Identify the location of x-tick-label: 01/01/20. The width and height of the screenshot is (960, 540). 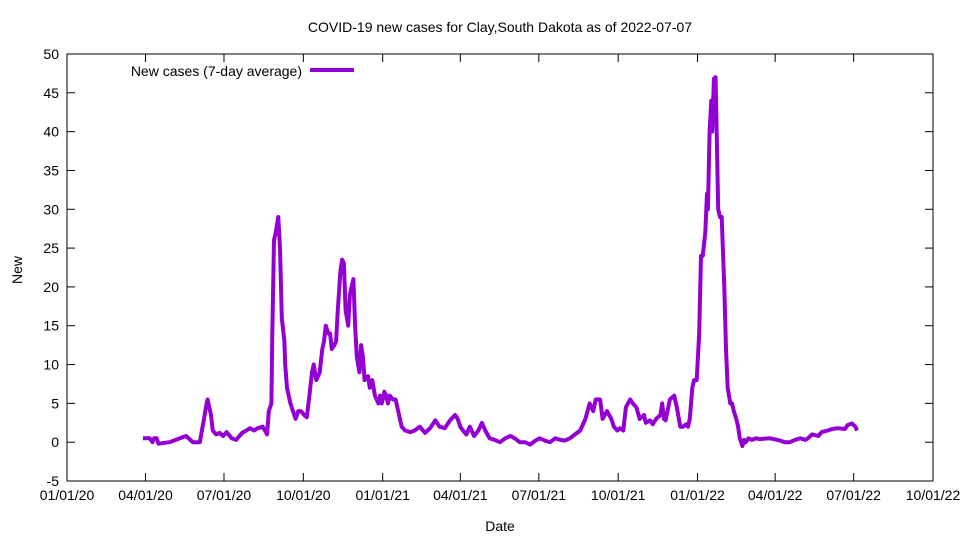
(67, 495).